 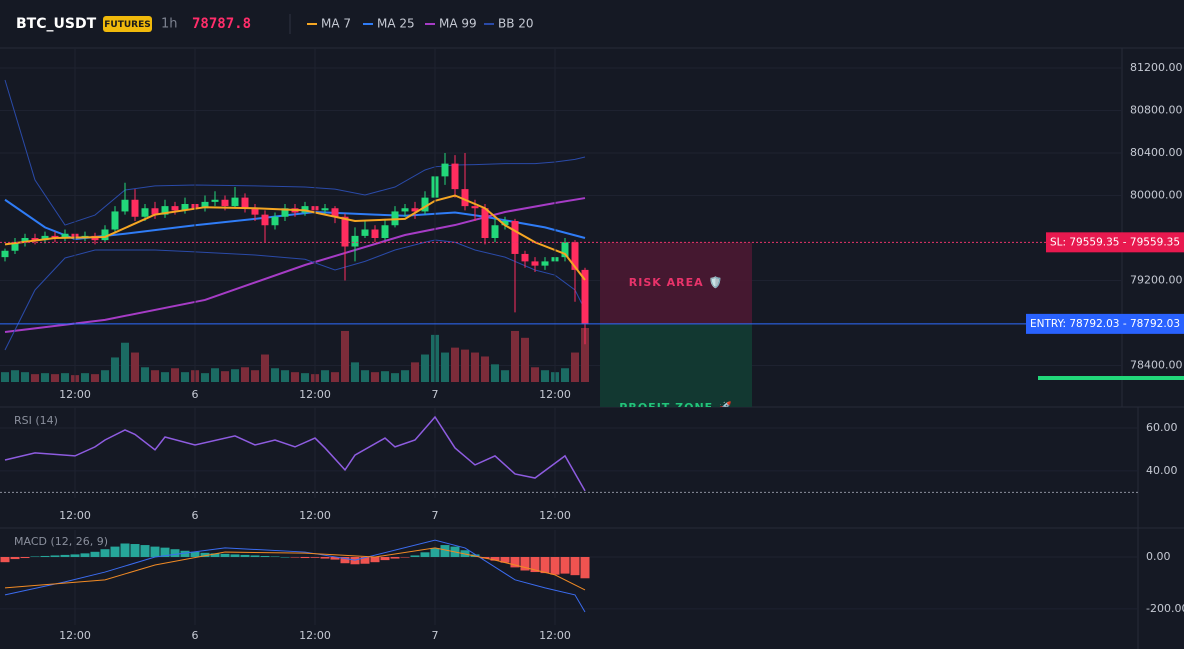 What do you see at coordinates (295, 569) in the screenshot?
I see `macd-line` at bounding box center [295, 569].